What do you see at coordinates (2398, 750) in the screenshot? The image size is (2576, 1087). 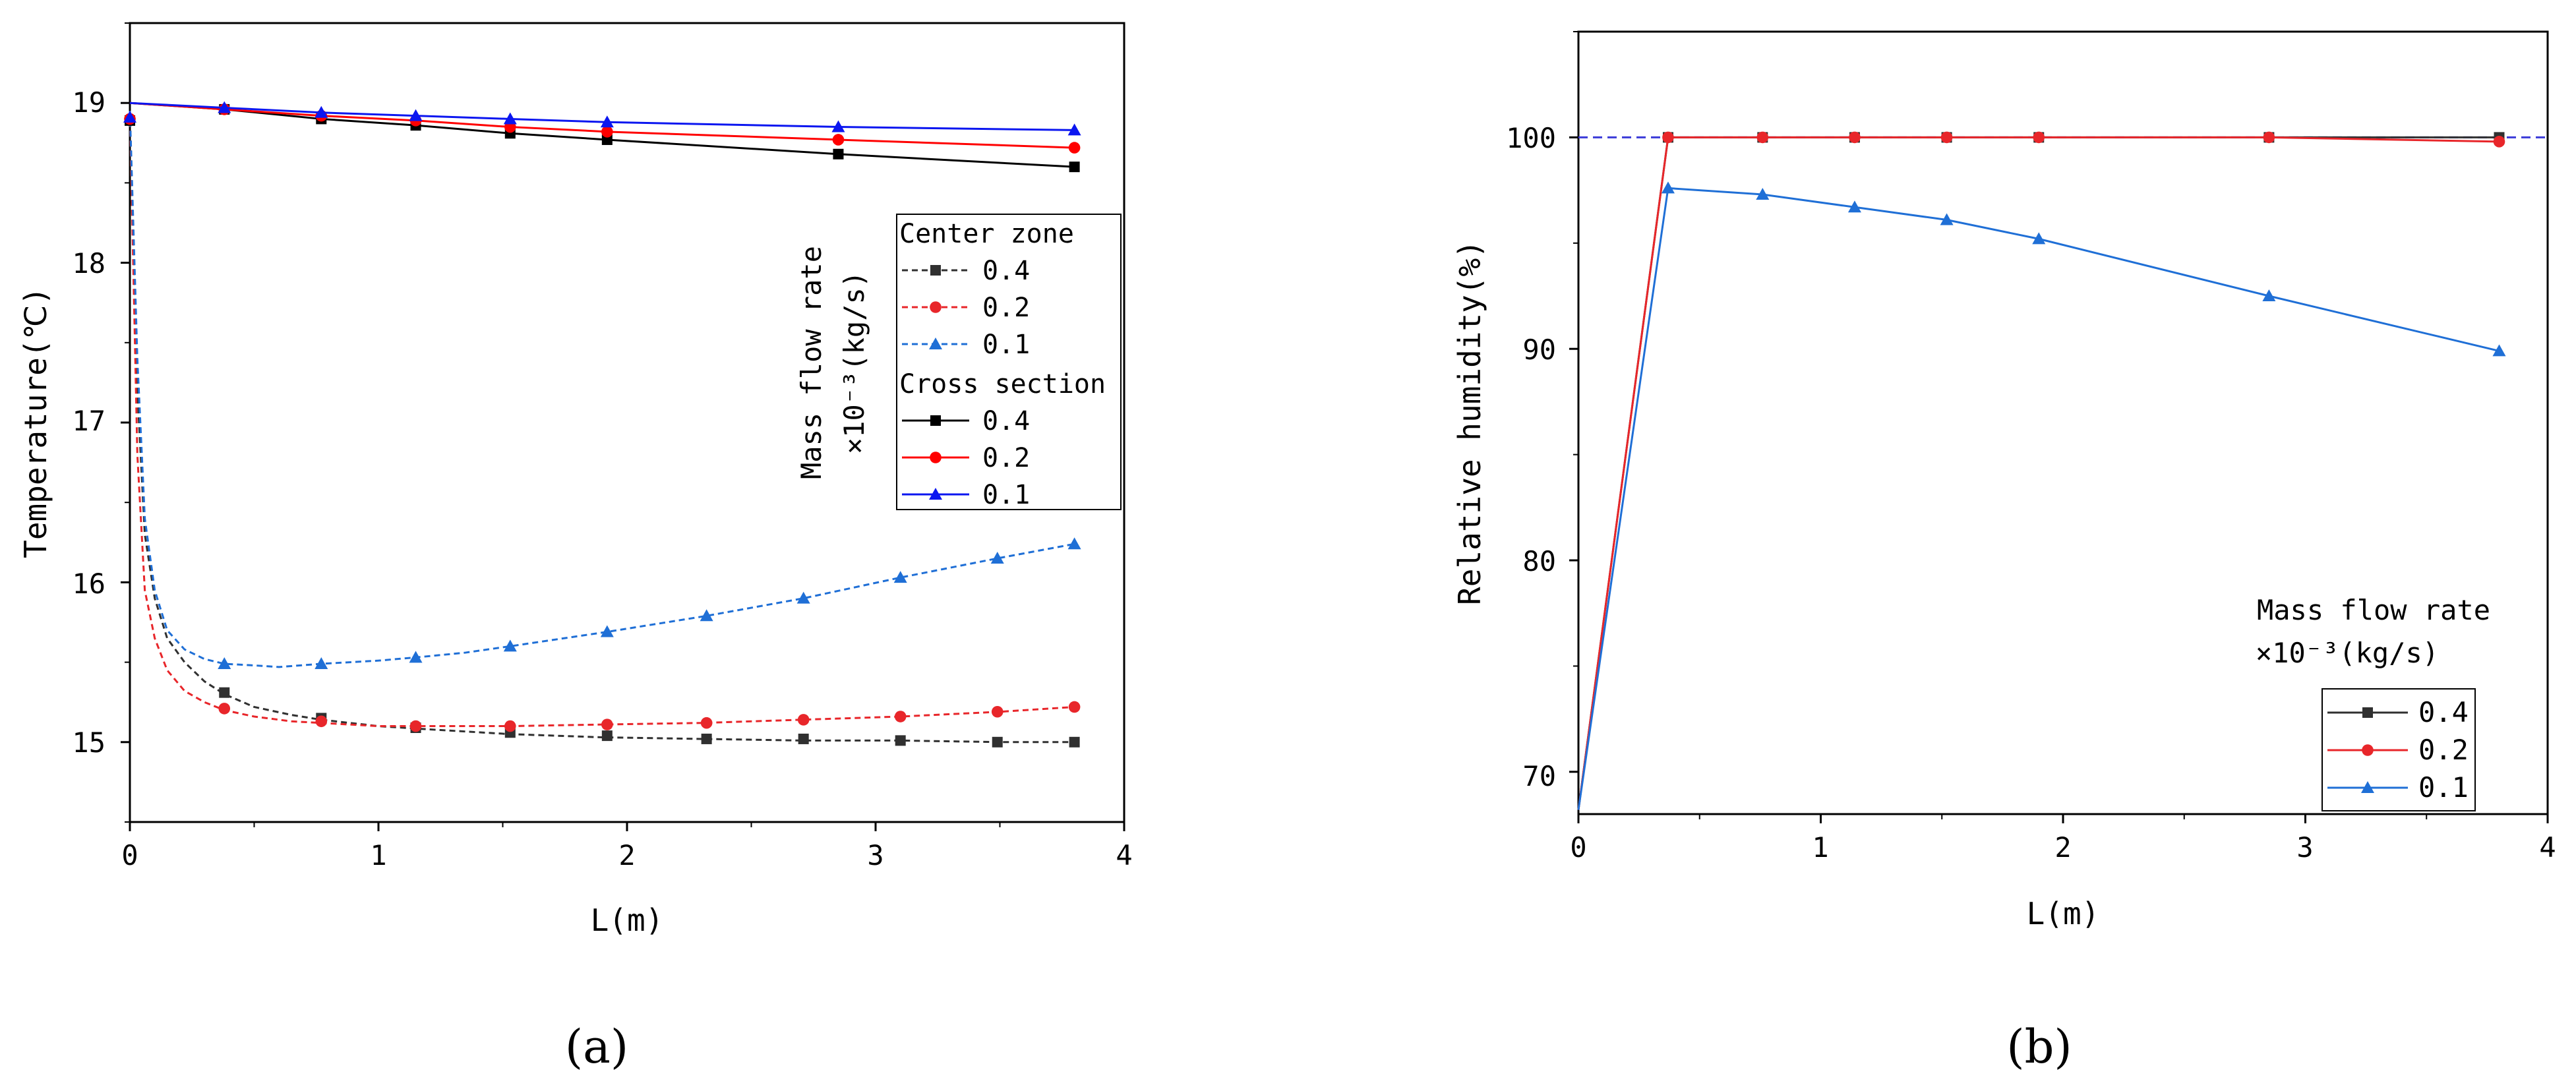 I see `legend-entries-b: 0.4 0.2 0.1` at bounding box center [2398, 750].